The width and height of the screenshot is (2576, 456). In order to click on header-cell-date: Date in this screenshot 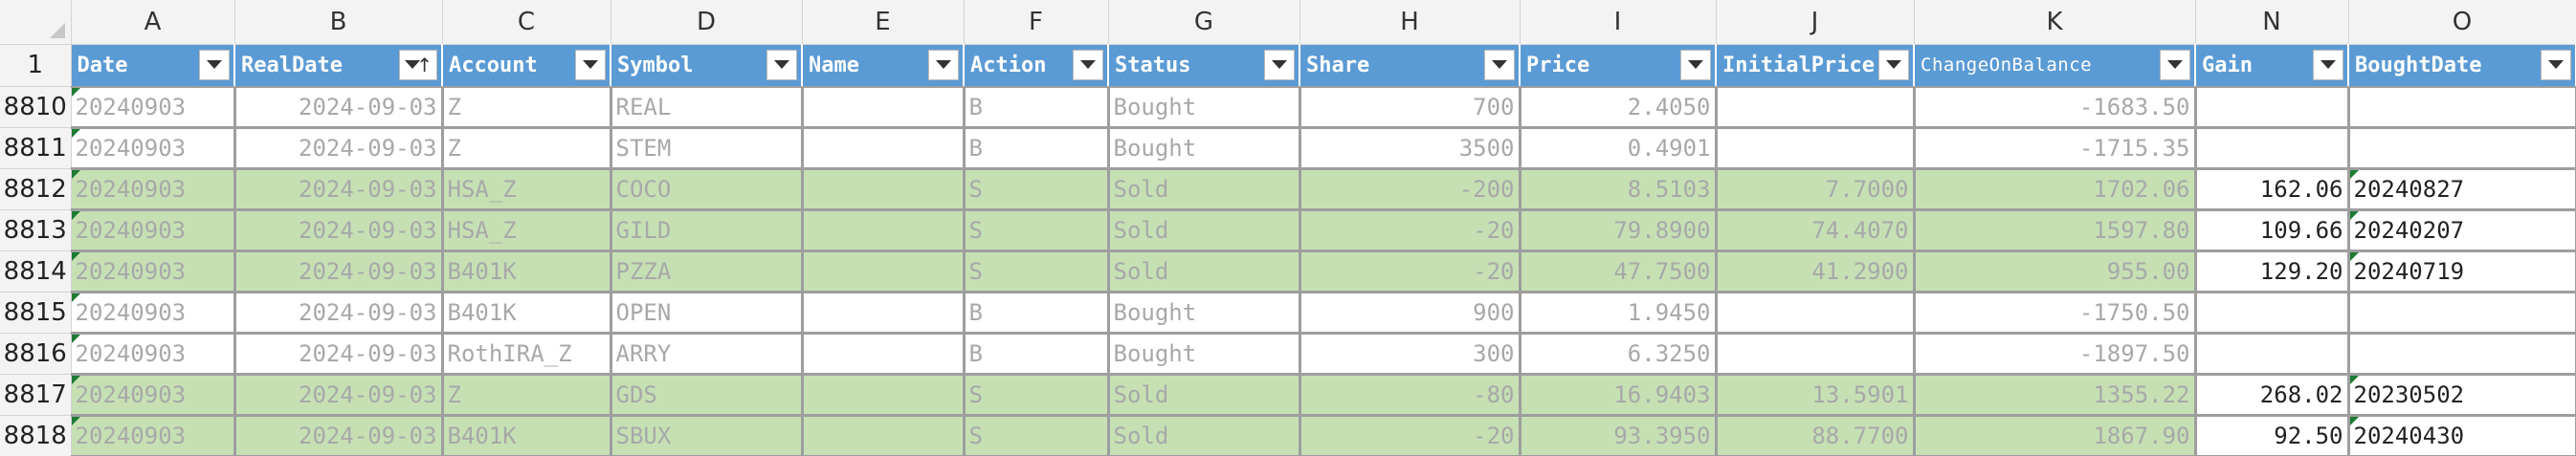, I will do `click(153, 66)`.